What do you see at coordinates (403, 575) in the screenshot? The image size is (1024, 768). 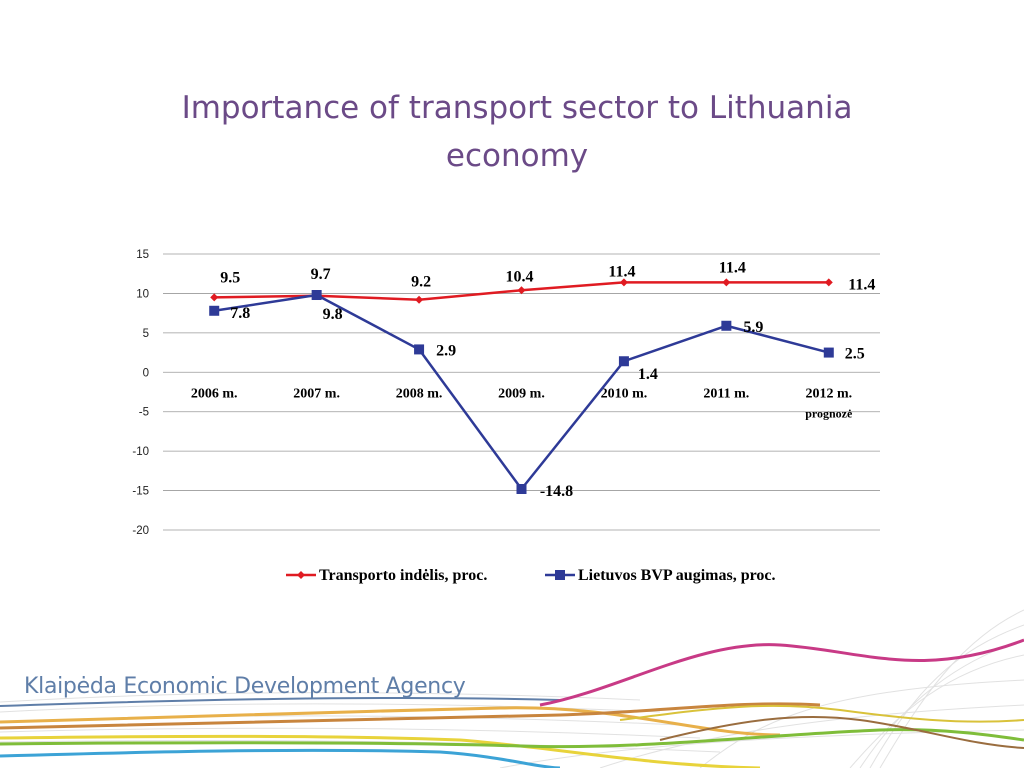 I see `legend-label: Transporto indėlis, proc.` at bounding box center [403, 575].